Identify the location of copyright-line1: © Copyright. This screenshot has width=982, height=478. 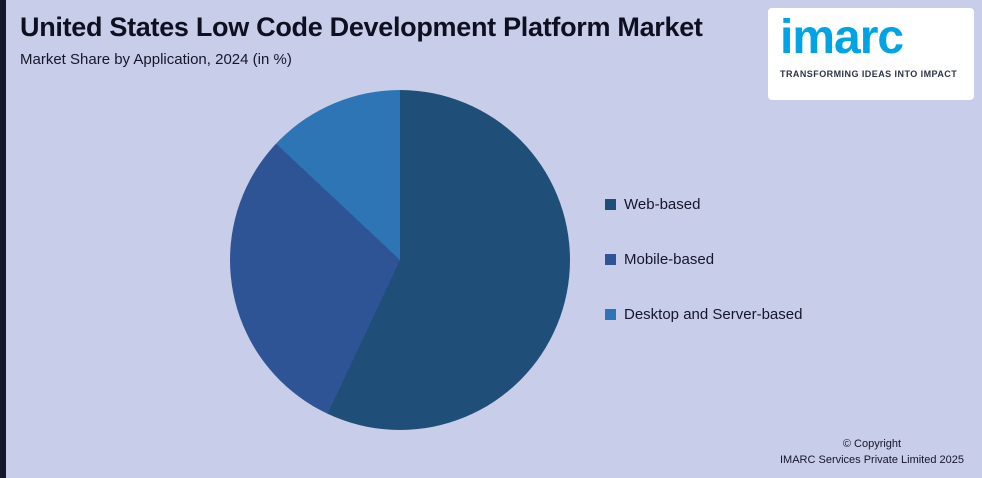
(872, 444).